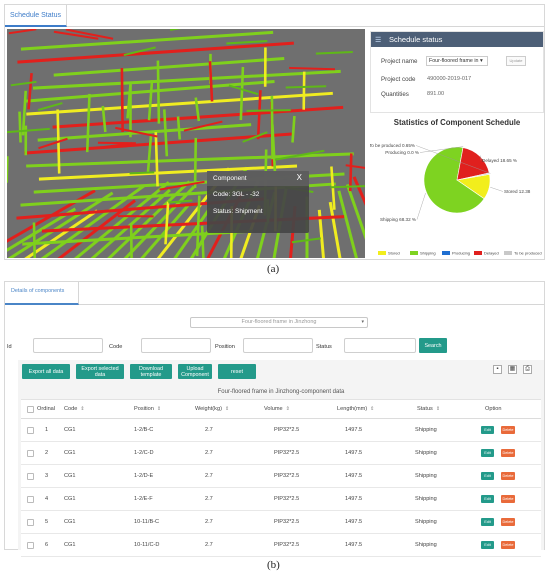 This screenshot has width=550, height=578. I want to click on columns-icon: ▦, so click(512, 369).